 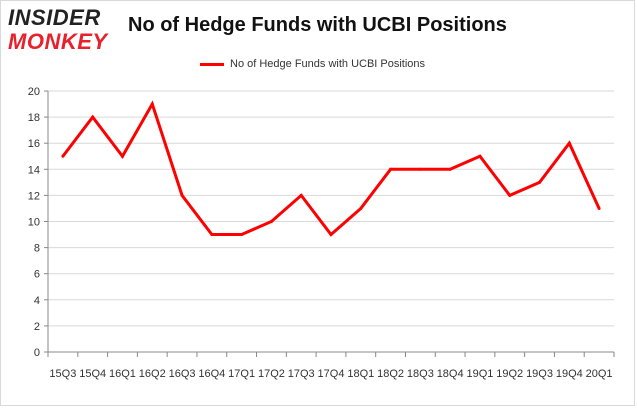 I want to click on legend-swatch, so click(x=212, y=64).